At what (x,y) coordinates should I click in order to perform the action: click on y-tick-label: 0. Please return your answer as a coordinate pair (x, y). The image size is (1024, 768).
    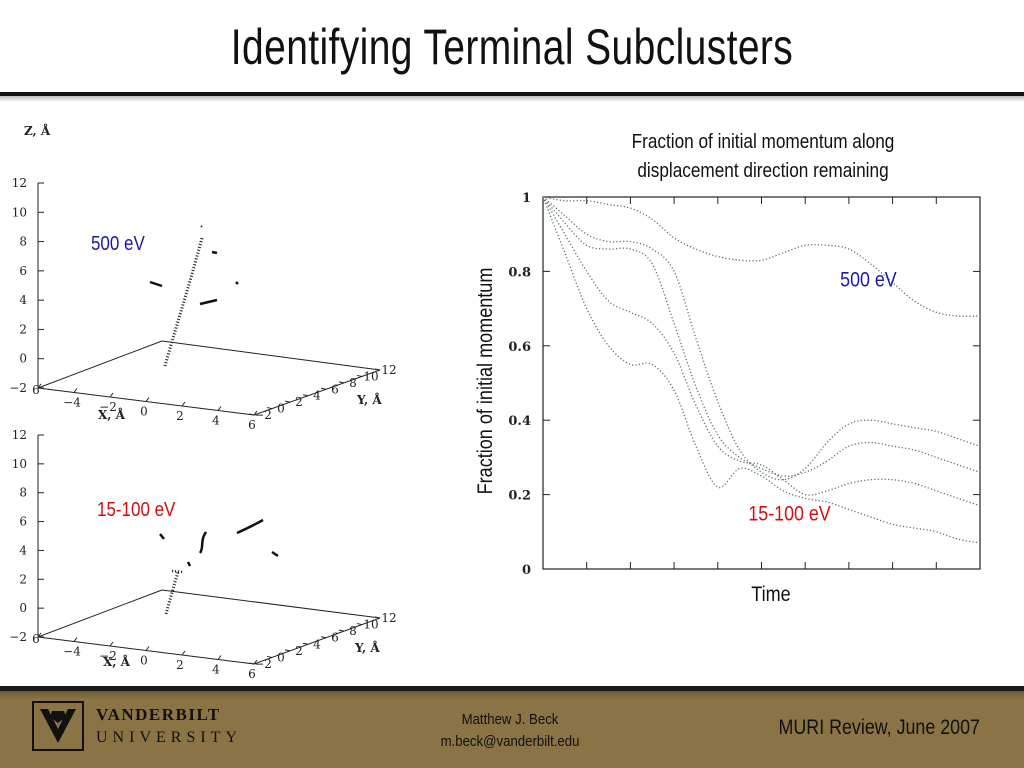
    Looking at the image, I should click on (281, 657).